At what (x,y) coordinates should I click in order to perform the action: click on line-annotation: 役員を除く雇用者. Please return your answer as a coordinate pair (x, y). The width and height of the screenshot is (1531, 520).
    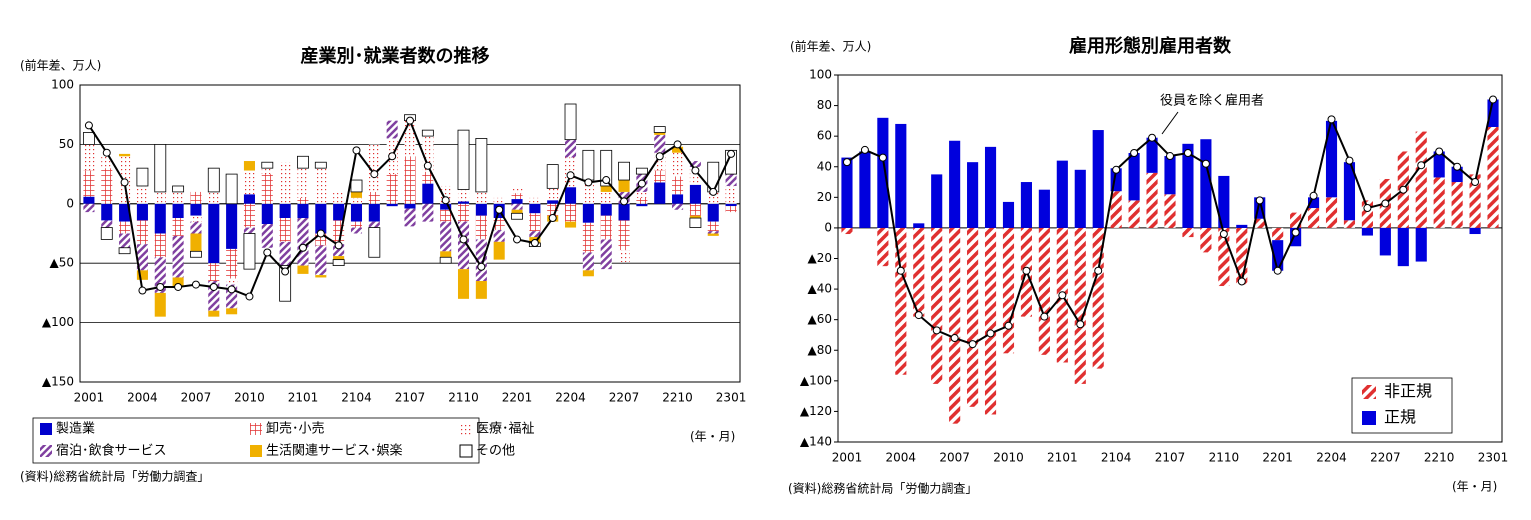
    Looking at the image, I should click on (1212, 101).